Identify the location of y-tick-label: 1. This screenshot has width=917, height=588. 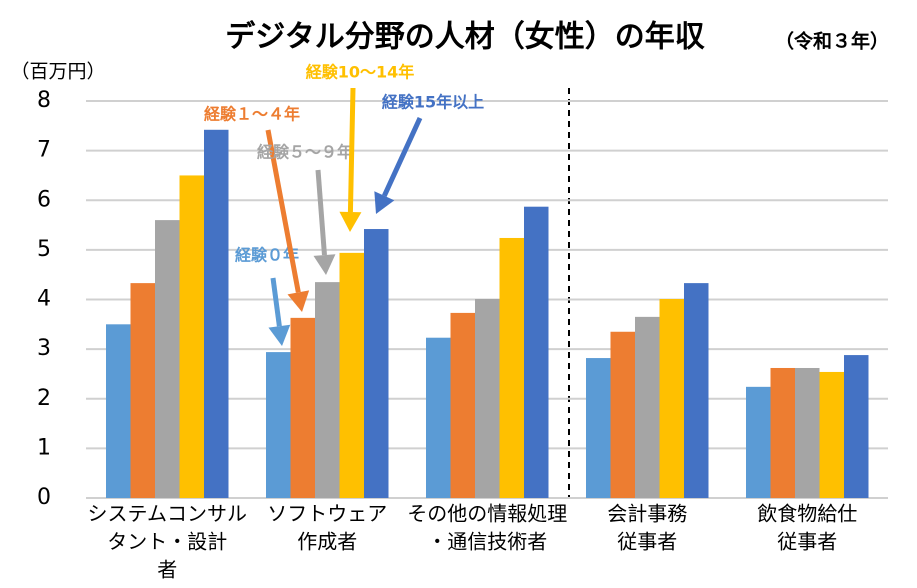
(44, 447).